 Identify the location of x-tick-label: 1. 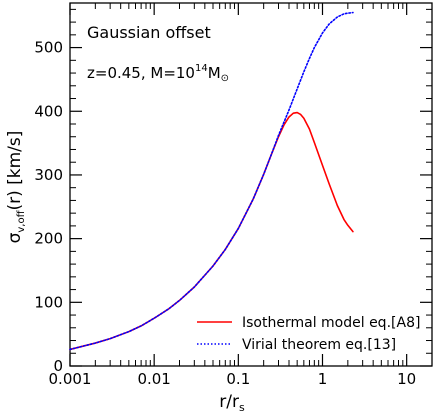
(323, 379).